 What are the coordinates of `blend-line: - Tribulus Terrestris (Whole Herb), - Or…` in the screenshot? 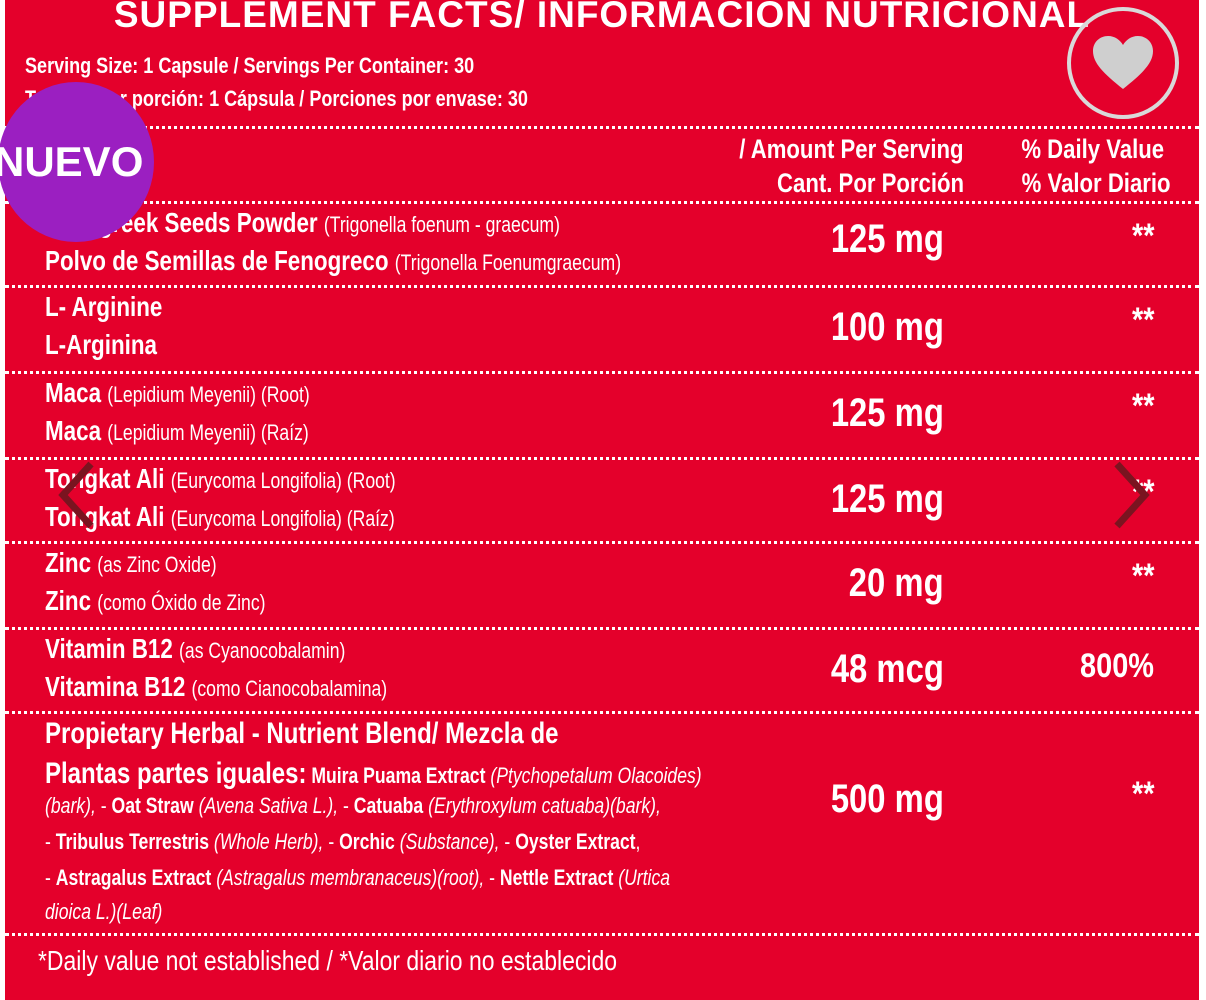 It's located at (343, 841).